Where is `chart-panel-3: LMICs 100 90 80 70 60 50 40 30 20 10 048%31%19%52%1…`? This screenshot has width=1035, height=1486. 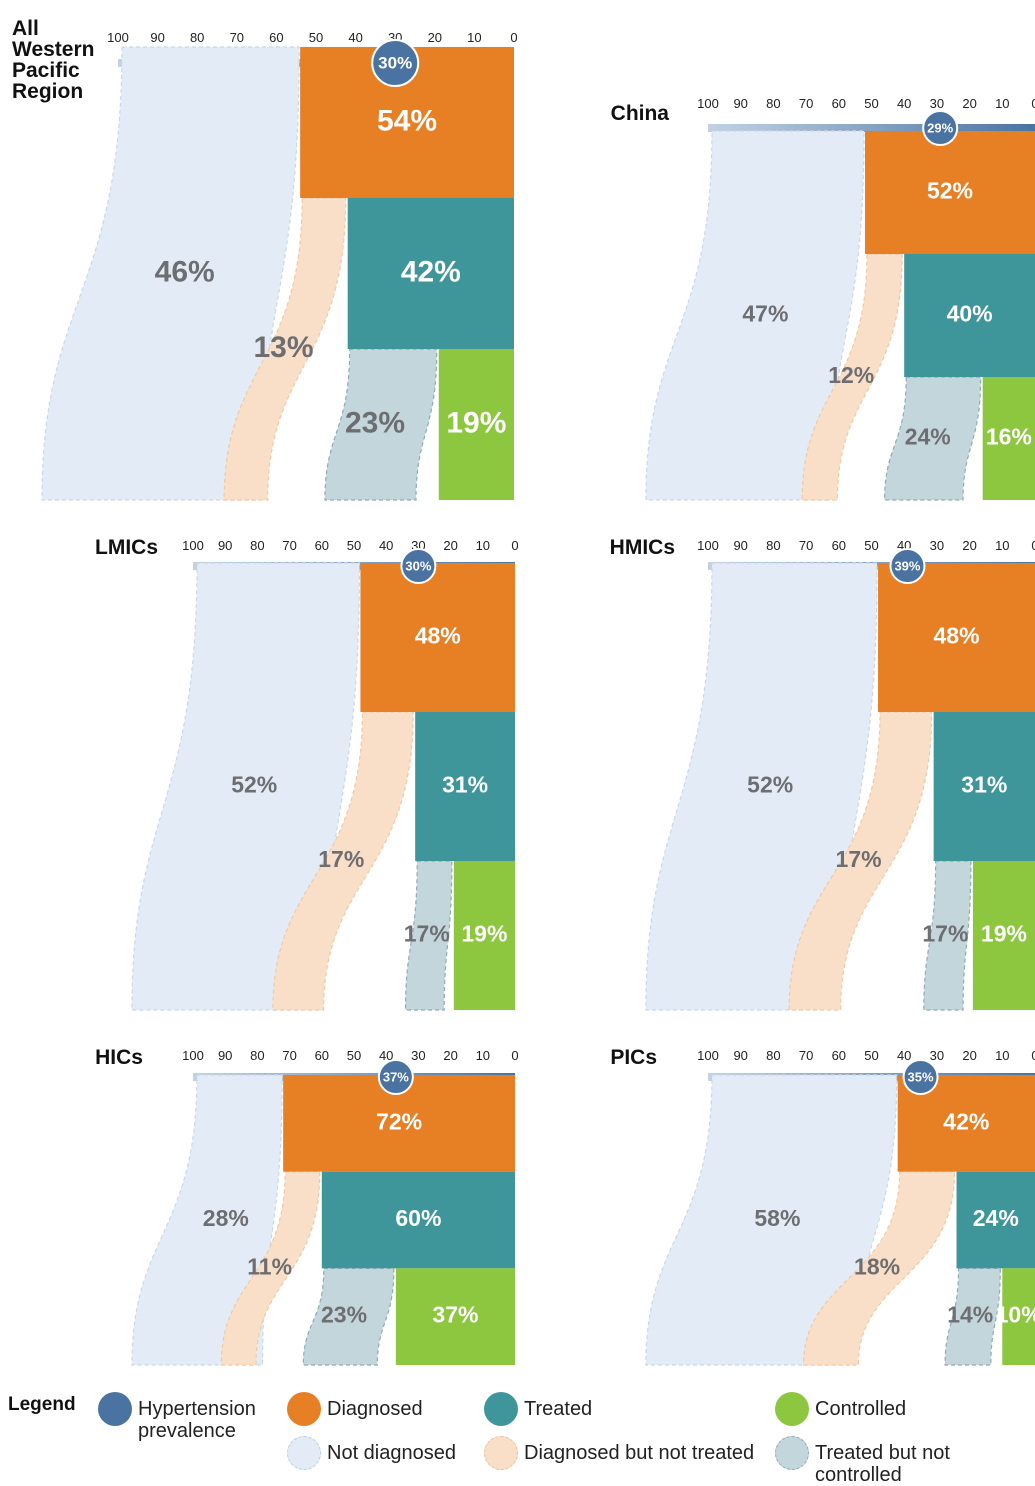 chart-panel-3: LMICs 100 90 80 70 60 50 40 30 20 10 048%31%19%52%1… is located at coordinates (307, 773).